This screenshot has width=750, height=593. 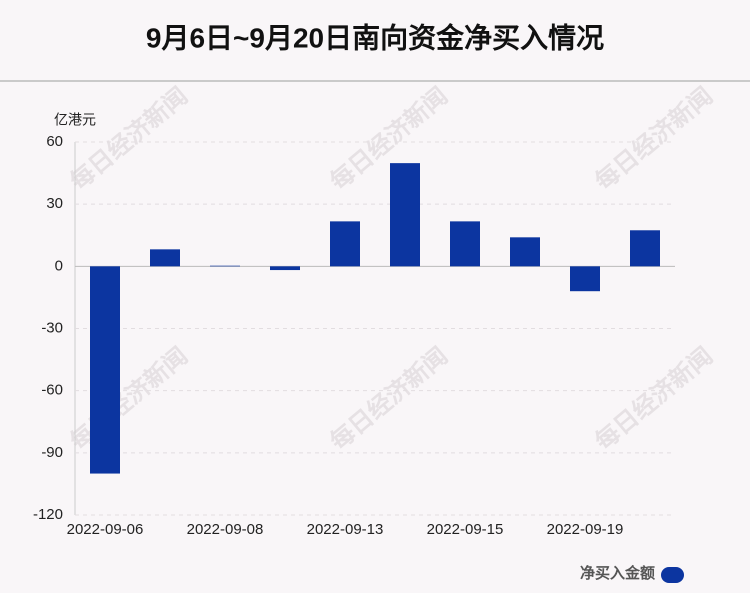 What do you see at coordinates (48, 514) in the screenshot?
I see `y-tick-label: -120` at bounding box center [48, 514].